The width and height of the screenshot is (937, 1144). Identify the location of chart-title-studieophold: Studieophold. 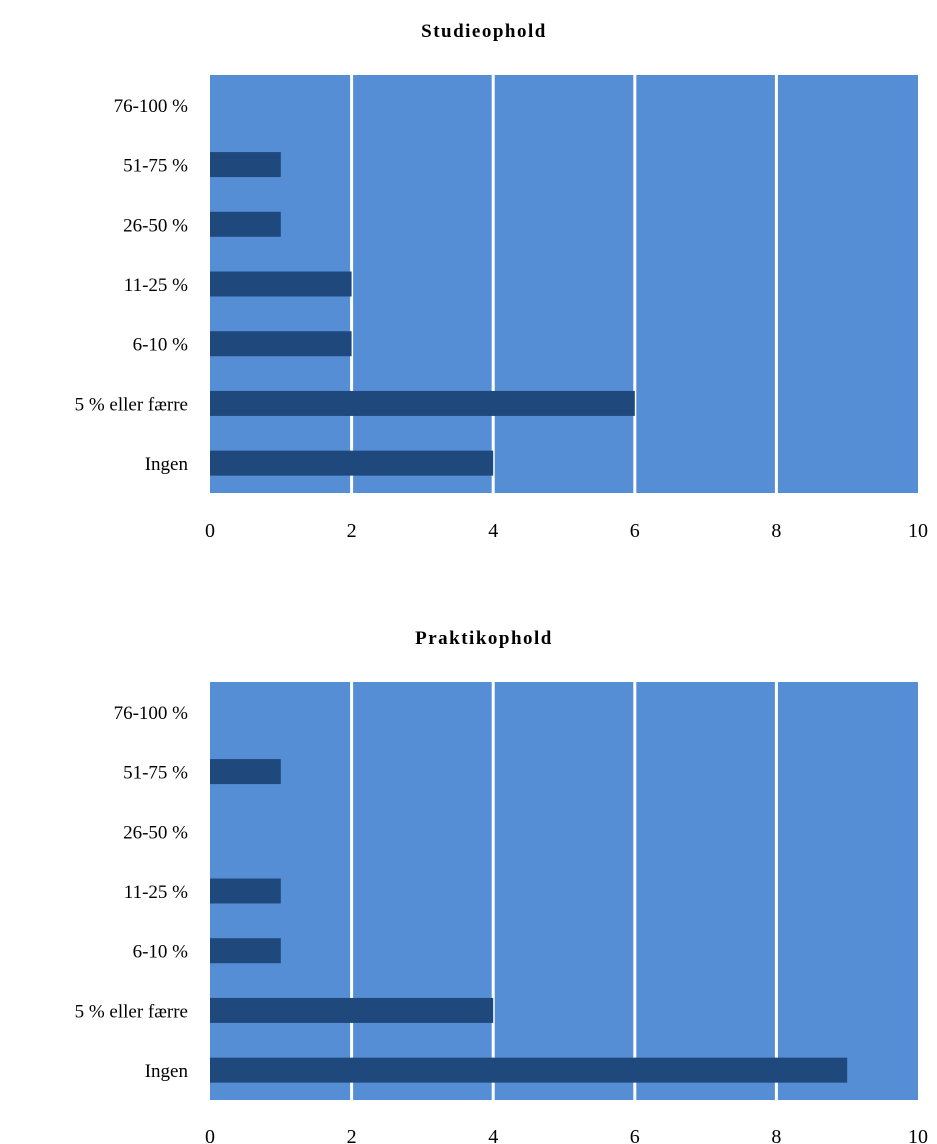
(484, 31).